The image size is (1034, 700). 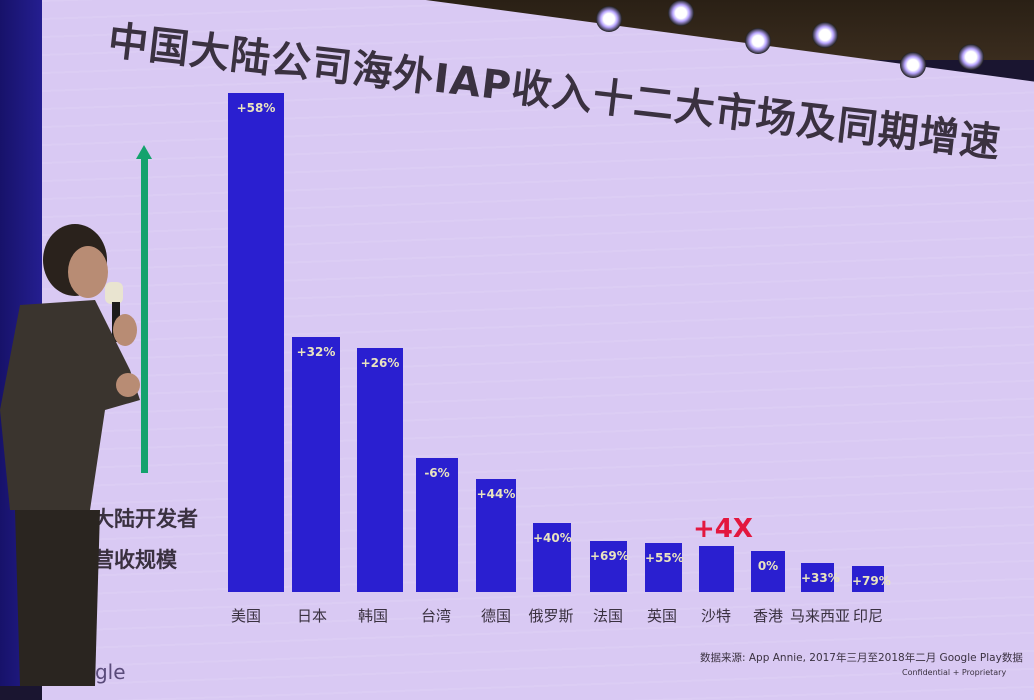 I want to click on bar-1: +32%, so click(x=316, y=464).